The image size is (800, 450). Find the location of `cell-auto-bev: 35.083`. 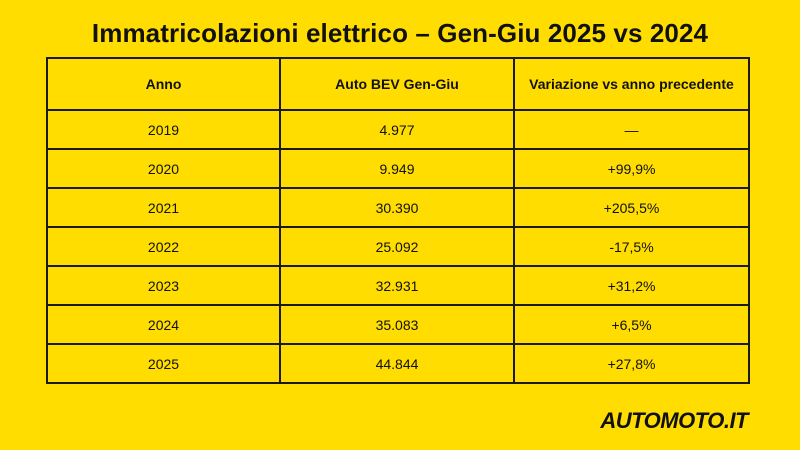

cell-auto-bev: 35.083 is located at coordinates (397, 324).